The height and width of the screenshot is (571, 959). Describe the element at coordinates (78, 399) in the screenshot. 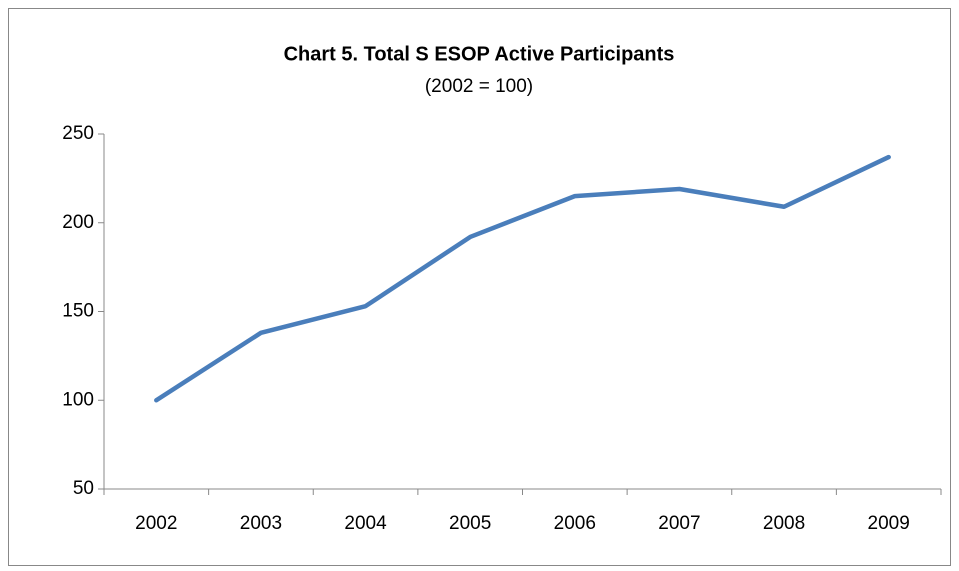

I see `y-tick-label: 100` at that location.